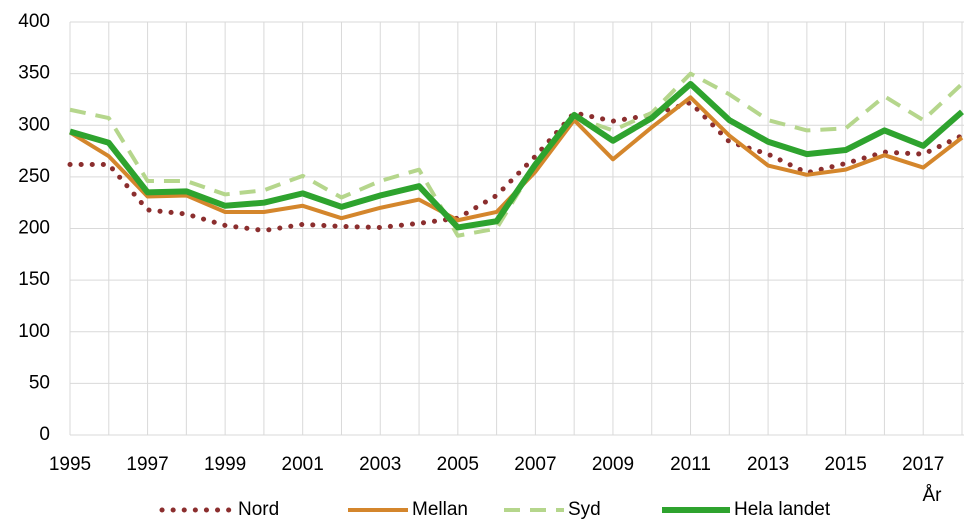  I want to click on y-tick-label: 150, so click(34, 279).